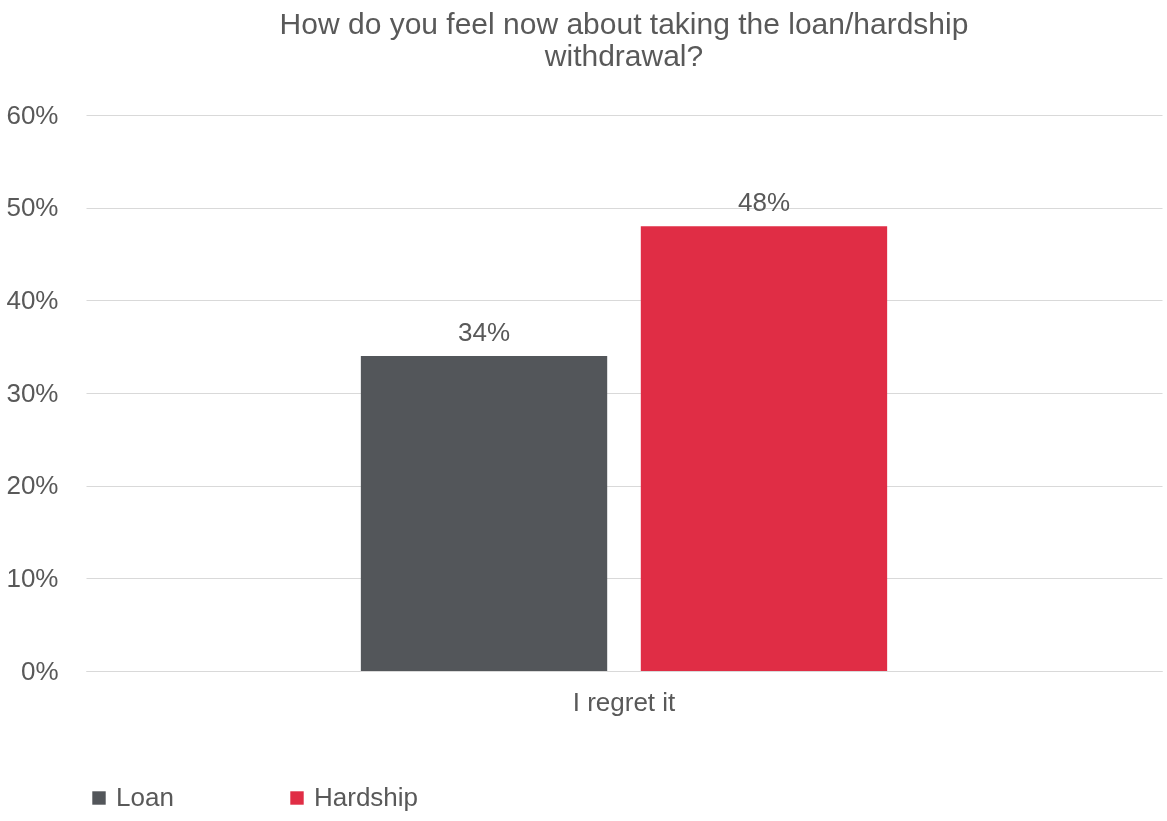 The image size is (1167, 821). I want to click on y-tick-label: 0%, so click(39, 670).